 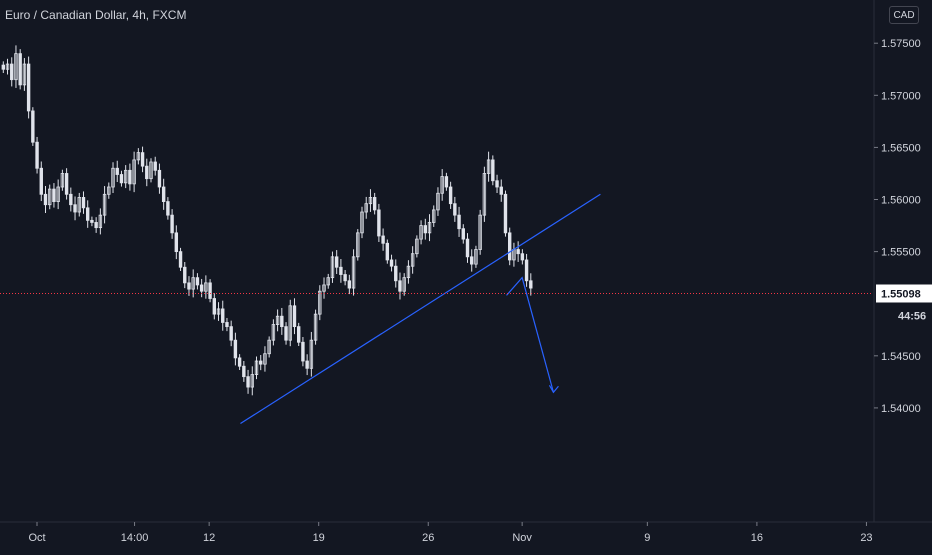 I want to click on time-tick-label: 23, so click(x=866, y=538).